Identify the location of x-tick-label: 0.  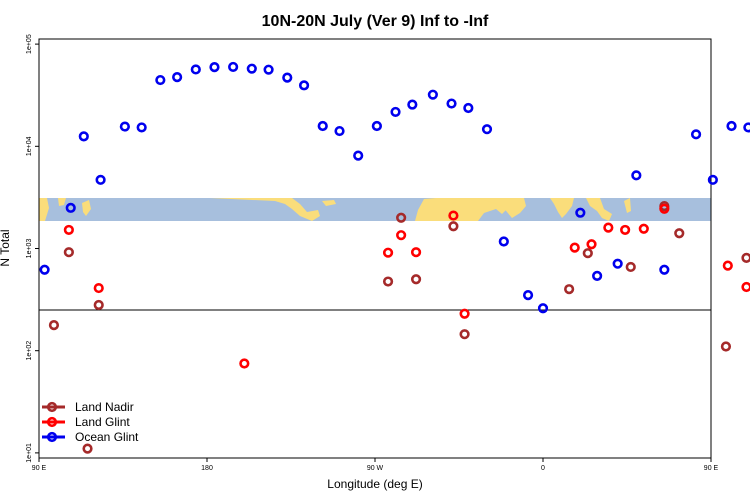
(543, 468).